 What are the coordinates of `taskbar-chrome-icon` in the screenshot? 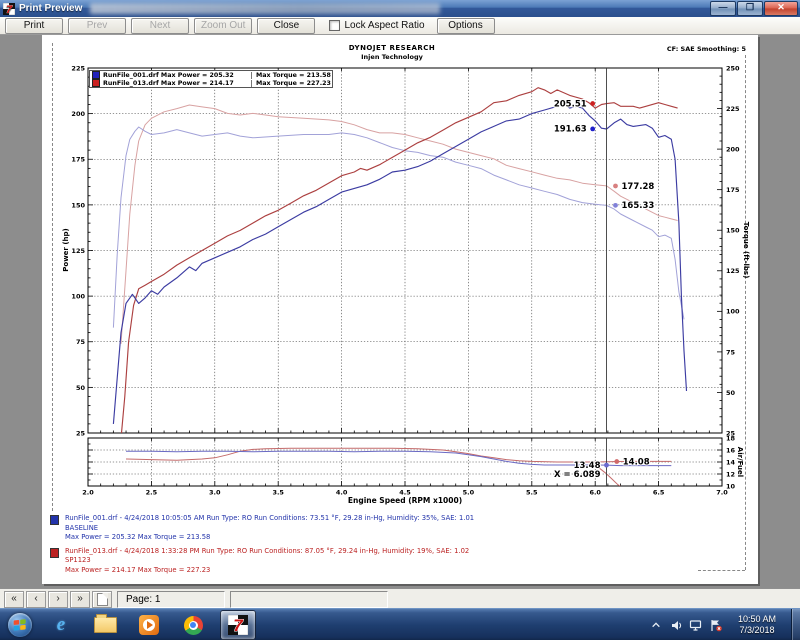 It's located at (193, 625).